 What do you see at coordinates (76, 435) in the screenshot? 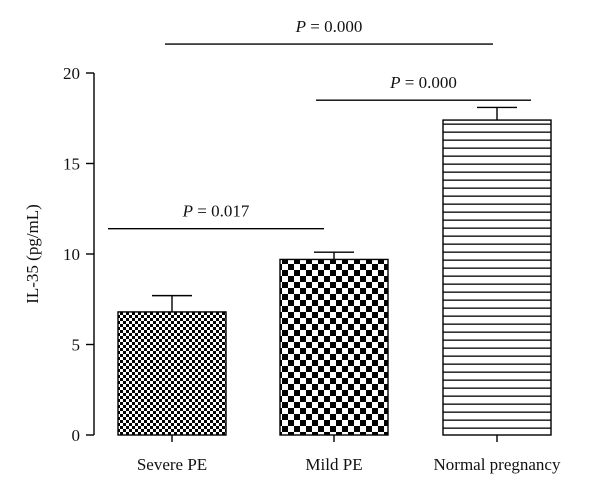
I see `y-tick-label: 0` at bounding box center [76, 435].